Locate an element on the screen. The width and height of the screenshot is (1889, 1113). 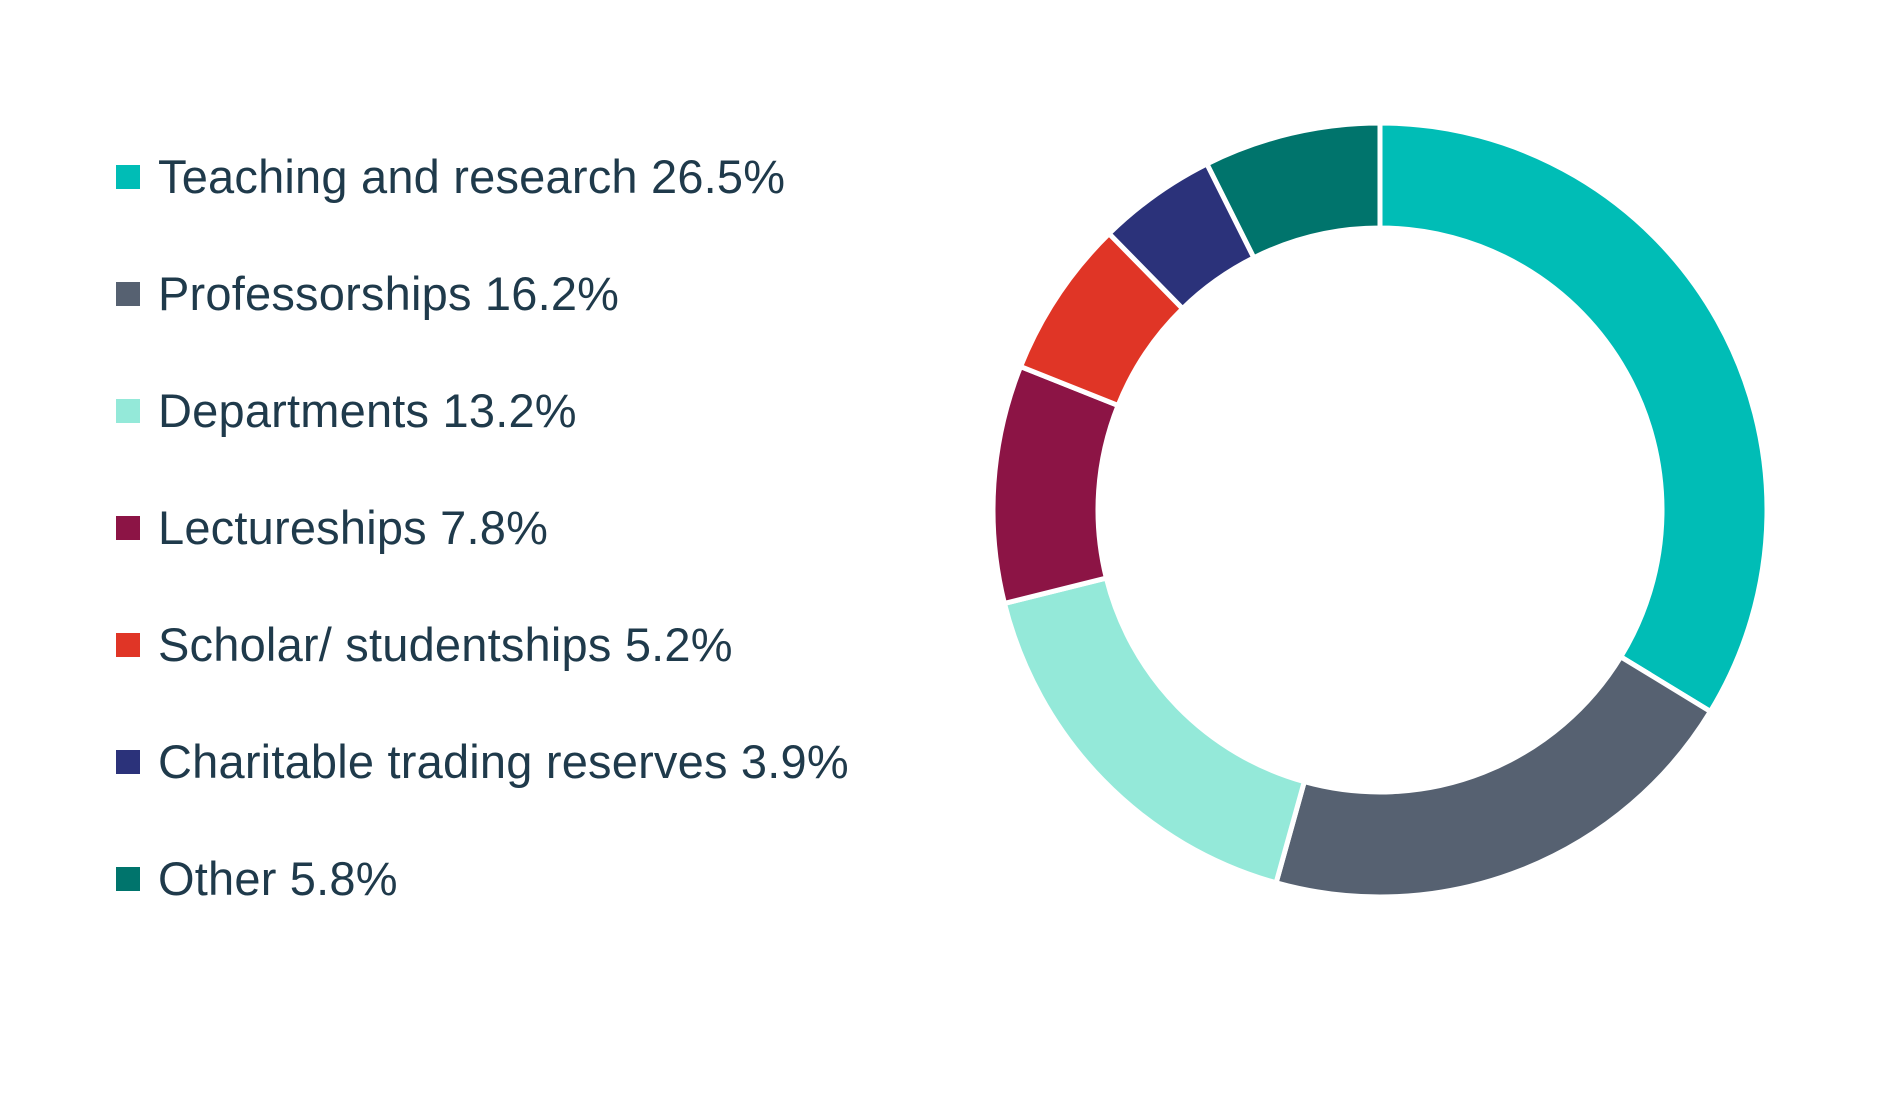
legend-swatch-departments is located at coordinates (128, 410).